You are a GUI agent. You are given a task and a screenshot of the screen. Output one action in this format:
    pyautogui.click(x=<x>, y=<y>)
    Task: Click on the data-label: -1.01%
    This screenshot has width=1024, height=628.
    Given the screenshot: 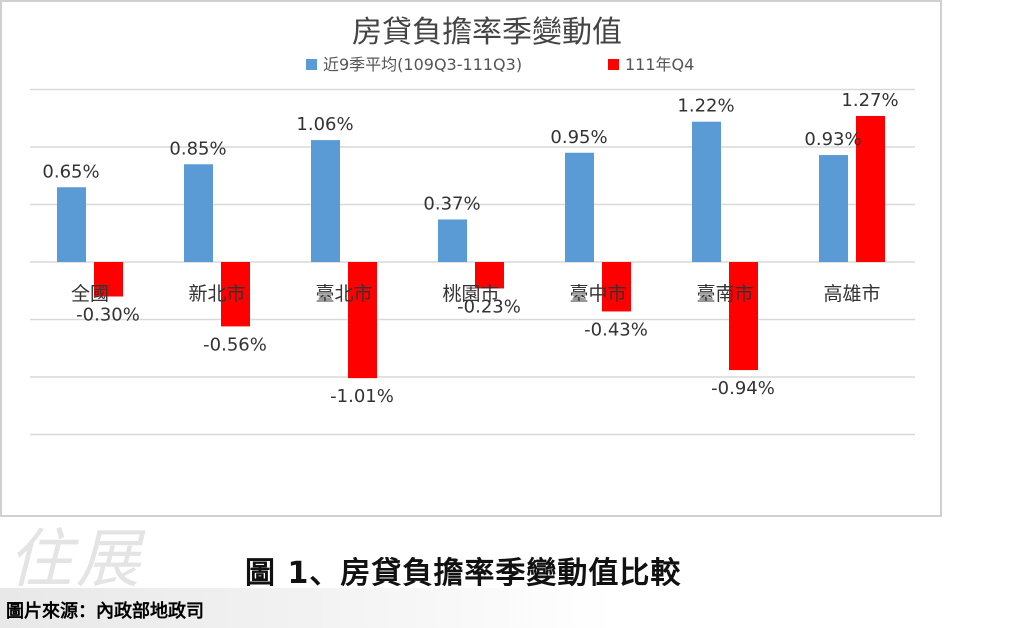 What is the action you would take?
    pyautogui.click(x=362, y=396)
    